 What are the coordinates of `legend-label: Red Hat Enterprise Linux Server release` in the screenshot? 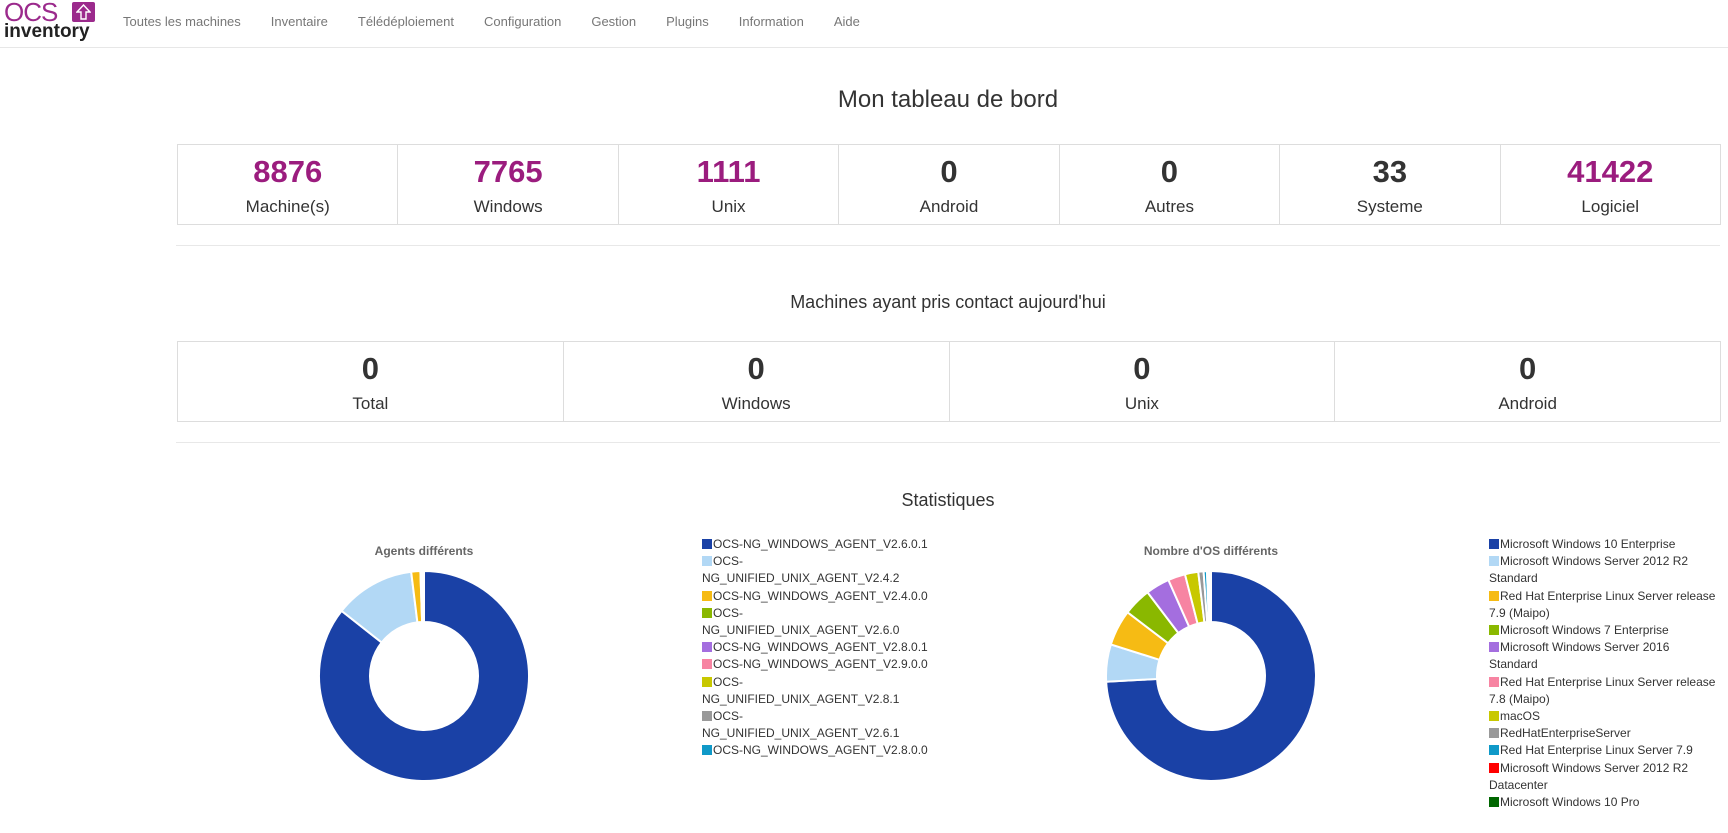 It's located at (1608, 681).